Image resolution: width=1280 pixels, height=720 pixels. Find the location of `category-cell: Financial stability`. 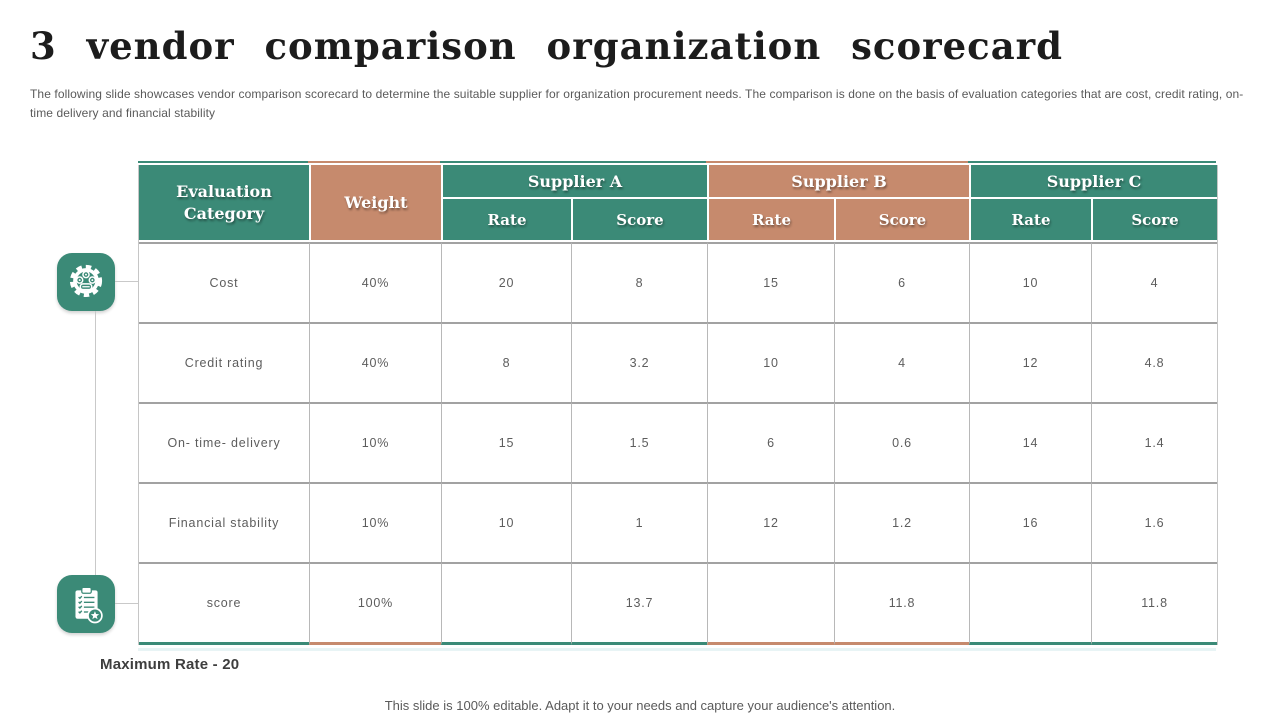

category-cell: Financial stability is located at coordinates (224, 522).